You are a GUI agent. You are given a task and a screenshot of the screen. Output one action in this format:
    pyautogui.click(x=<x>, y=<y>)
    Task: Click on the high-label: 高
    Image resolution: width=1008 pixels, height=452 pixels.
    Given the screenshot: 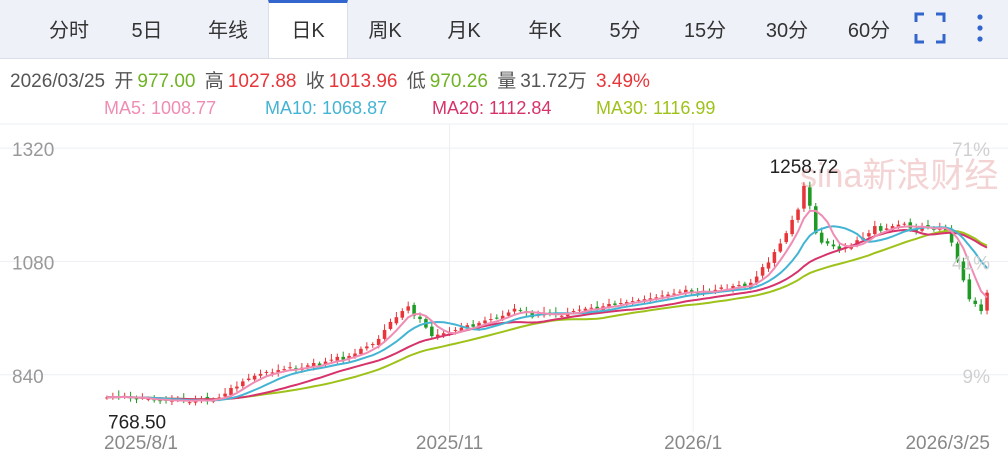 What is the action you would take?
    pyautogui.click(x=214, y=81)
    